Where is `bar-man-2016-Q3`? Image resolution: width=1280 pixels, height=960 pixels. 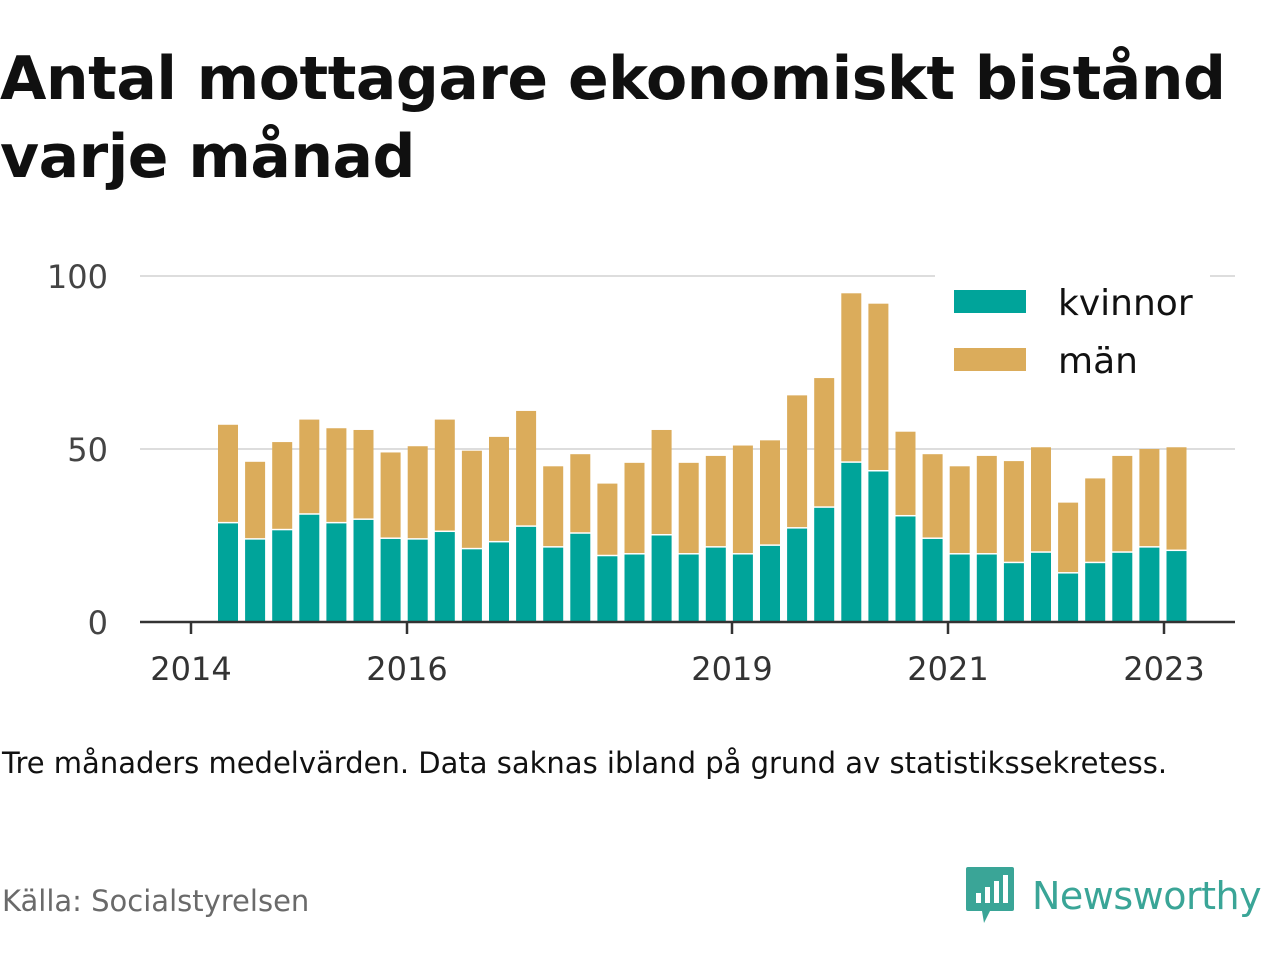 bar-man-2016-Q3 is located at coordinates (471, 499).